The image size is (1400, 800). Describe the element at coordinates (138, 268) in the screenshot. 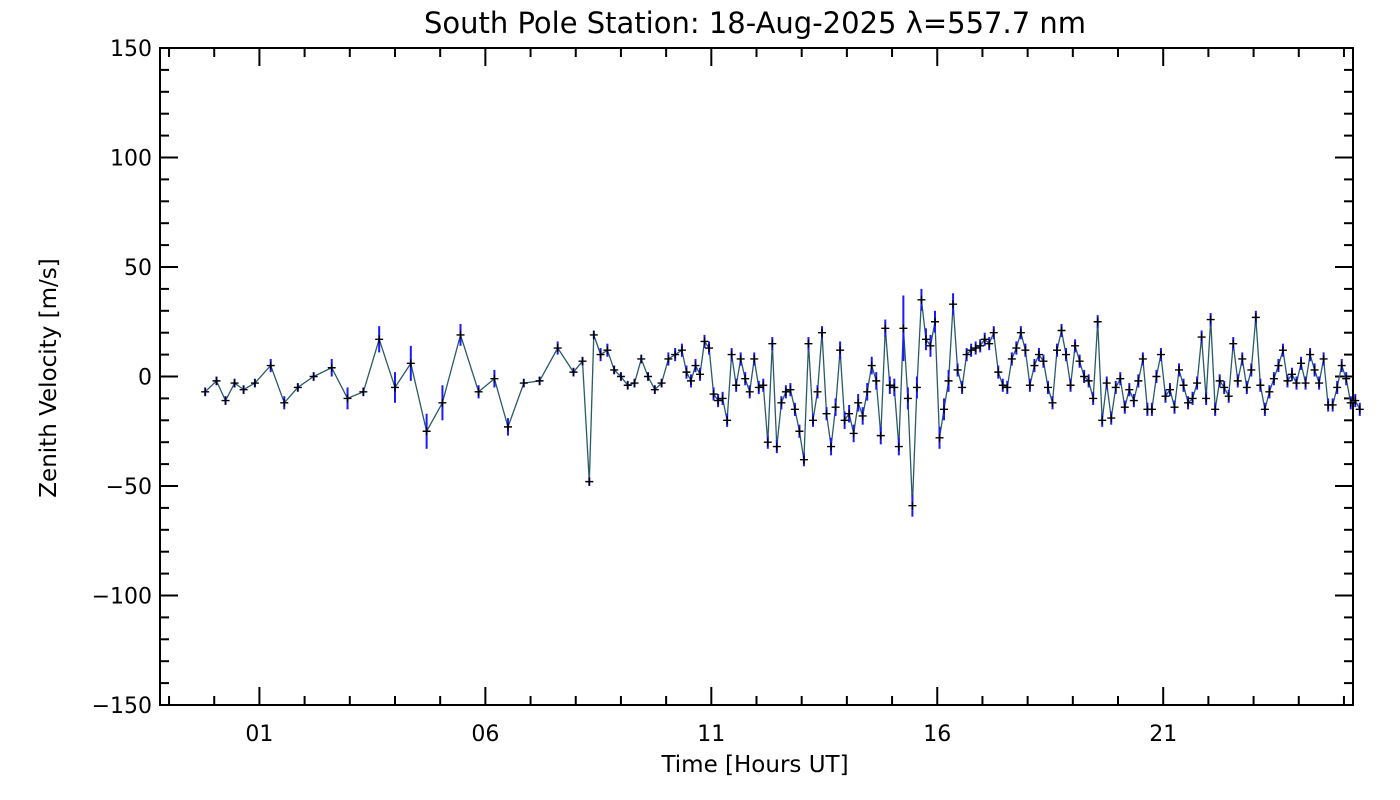

I see `y-tick-label: 50` at that location.